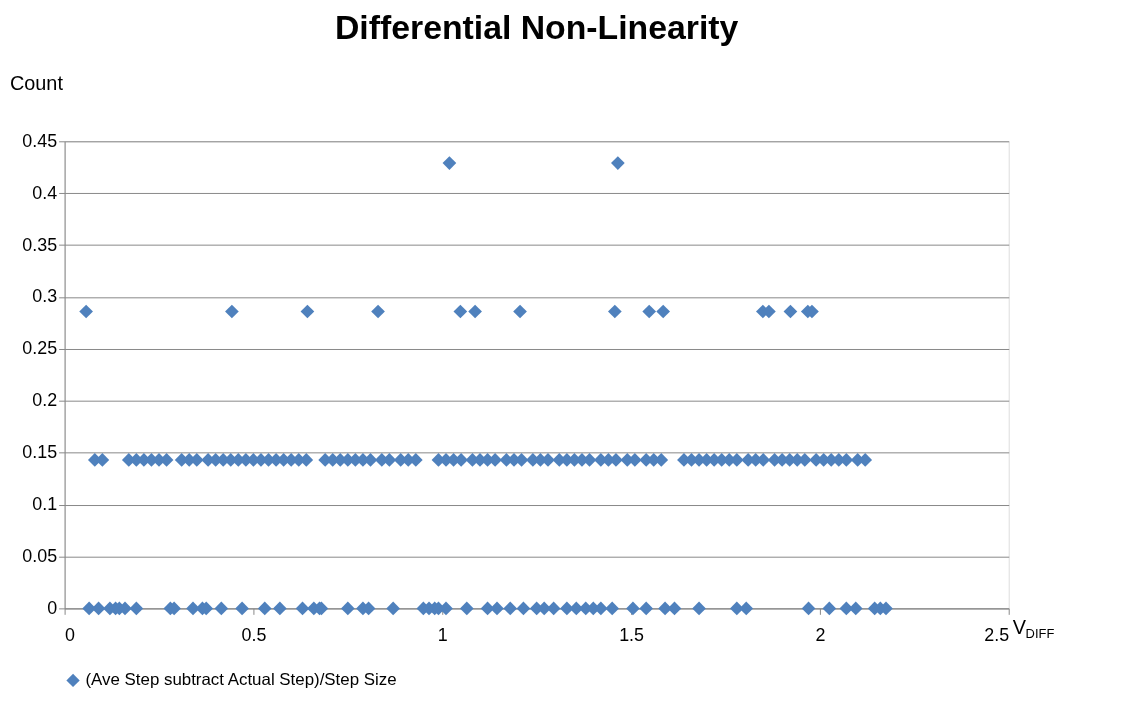  Describe the element at coordinates (254, 634) in the screenshot. I see `x-tick-label: 0.5` at that location.